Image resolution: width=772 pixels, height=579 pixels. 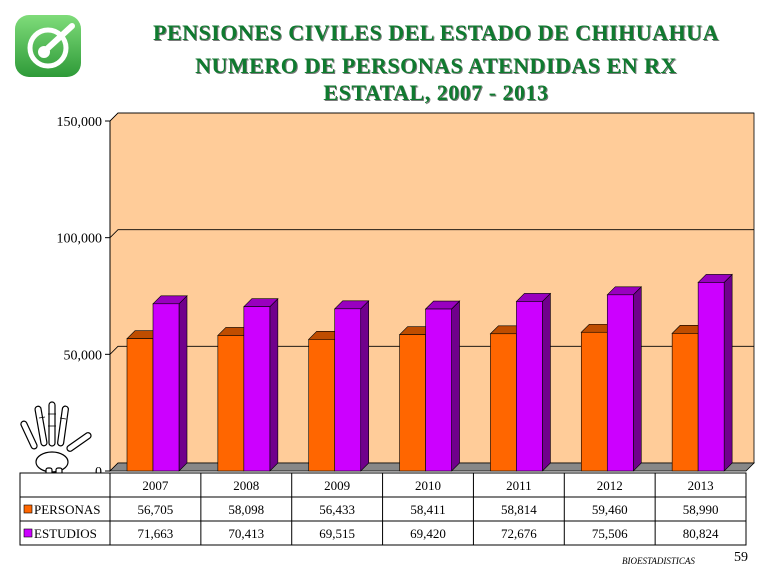 I want to click on legend-swatch-estudios, so click(x=28, y=533).